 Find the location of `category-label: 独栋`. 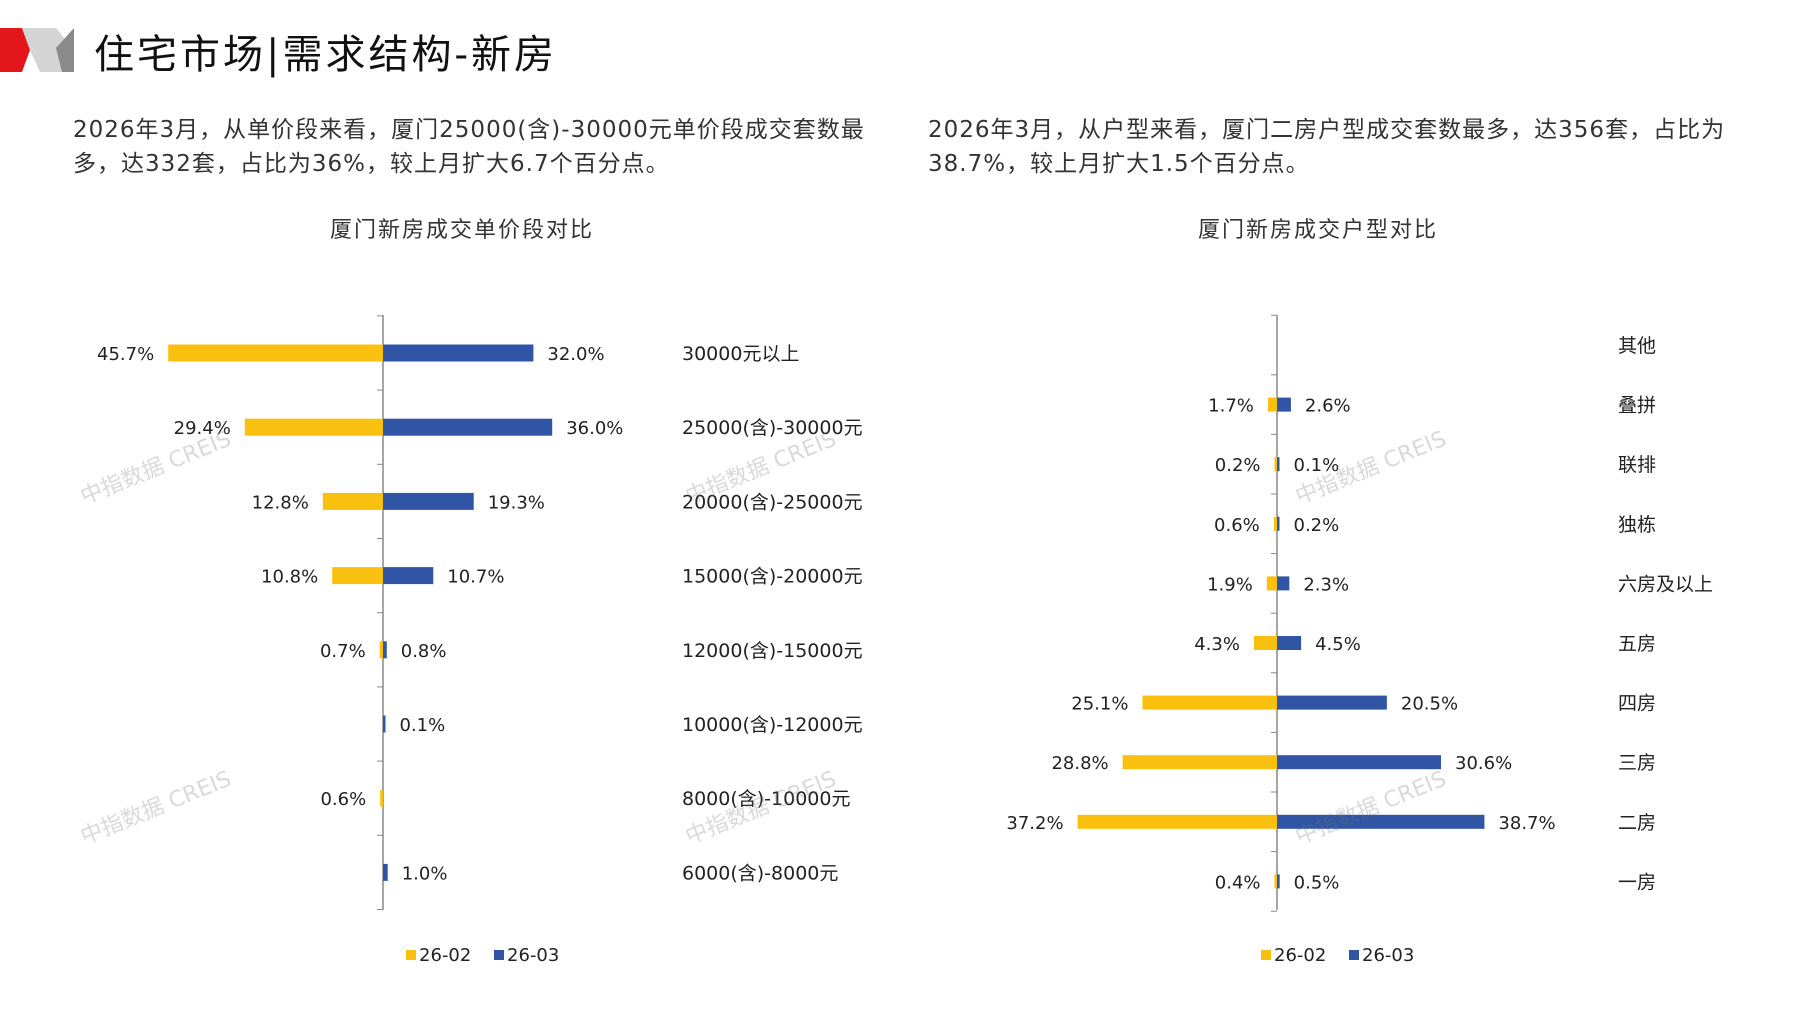

category-label: 独栋 is located at coordinates (1637, 525).